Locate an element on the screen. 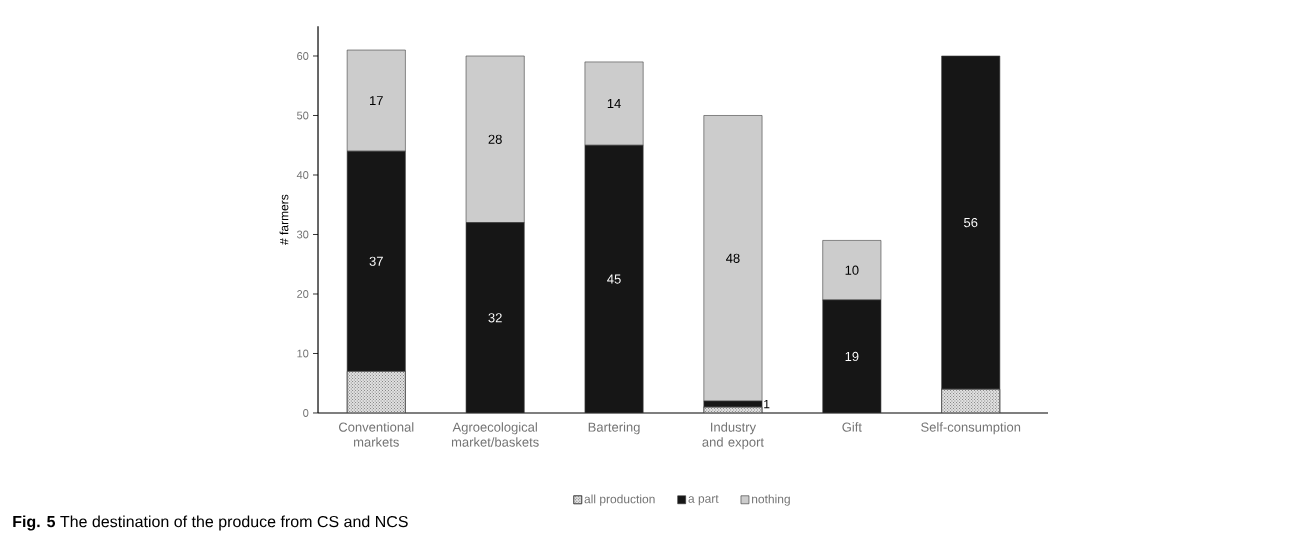 The width and height of the screenshot is (1292, 540). y-tick-label: 60 is located at coordinates (303, 56).